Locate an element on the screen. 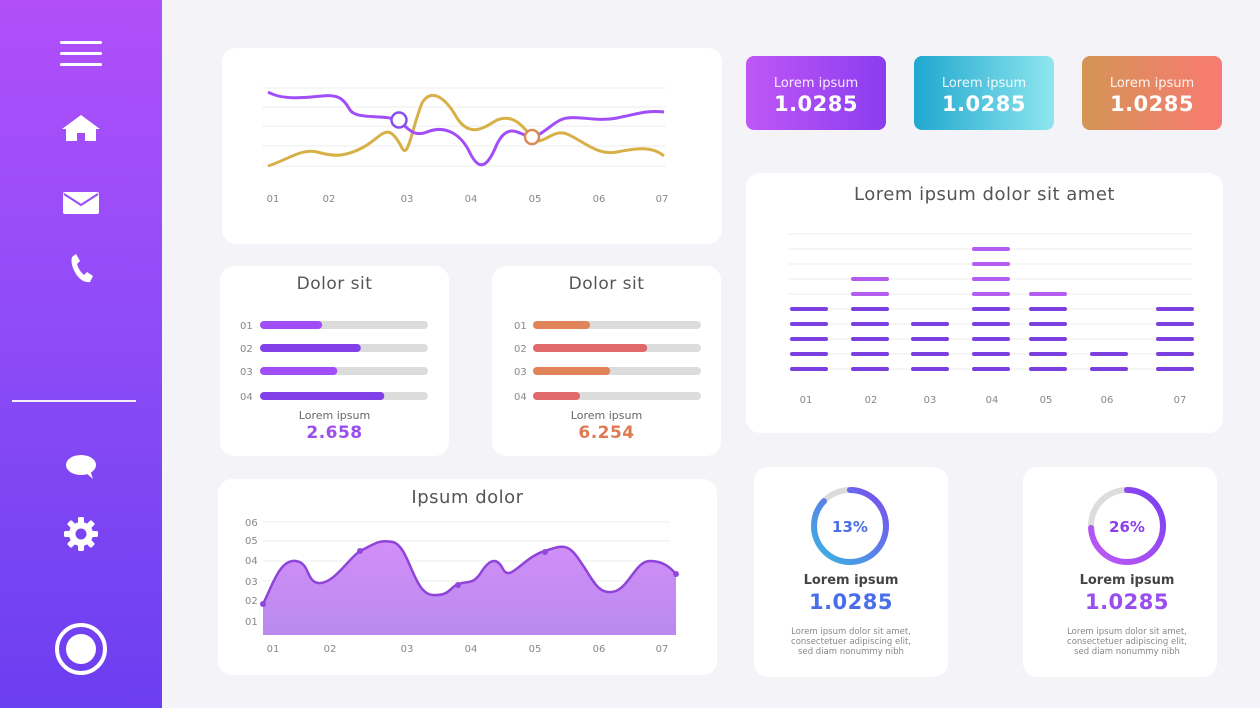 This screenshot has width=1260, height=708. card-title: Ipsum dolor is located at coordinates (467, 497).